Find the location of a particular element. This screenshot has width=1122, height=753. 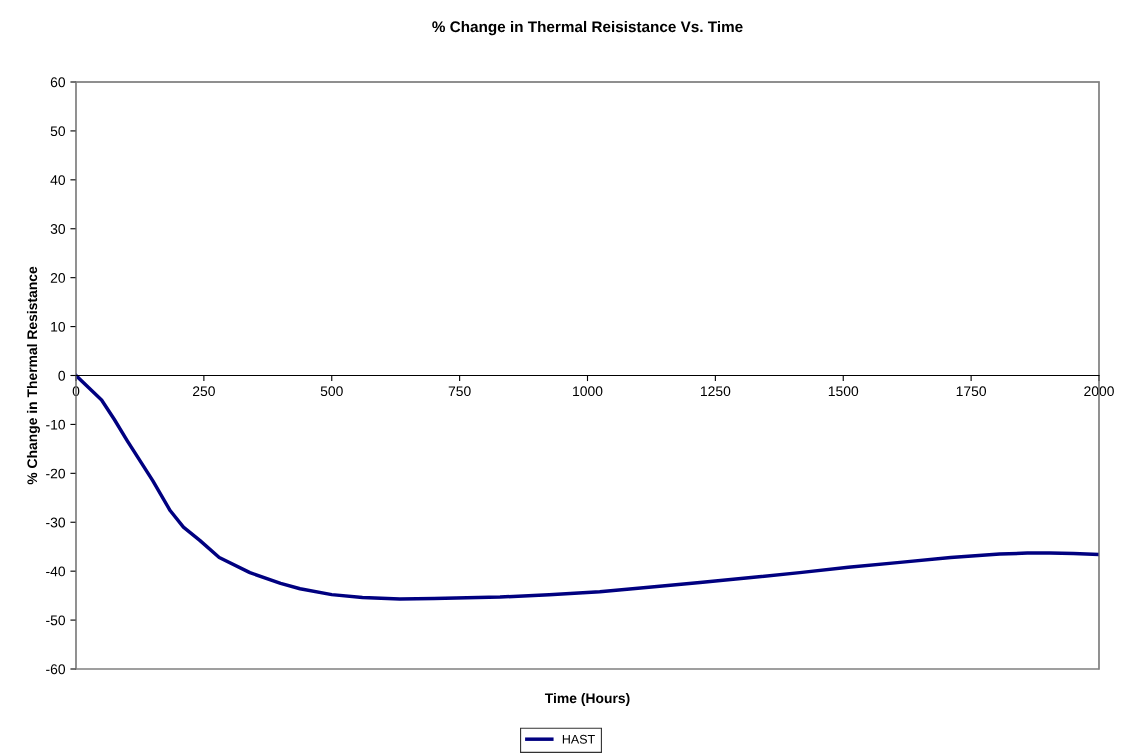

y-tick-label: -40 is located at coordinates (56, 571).